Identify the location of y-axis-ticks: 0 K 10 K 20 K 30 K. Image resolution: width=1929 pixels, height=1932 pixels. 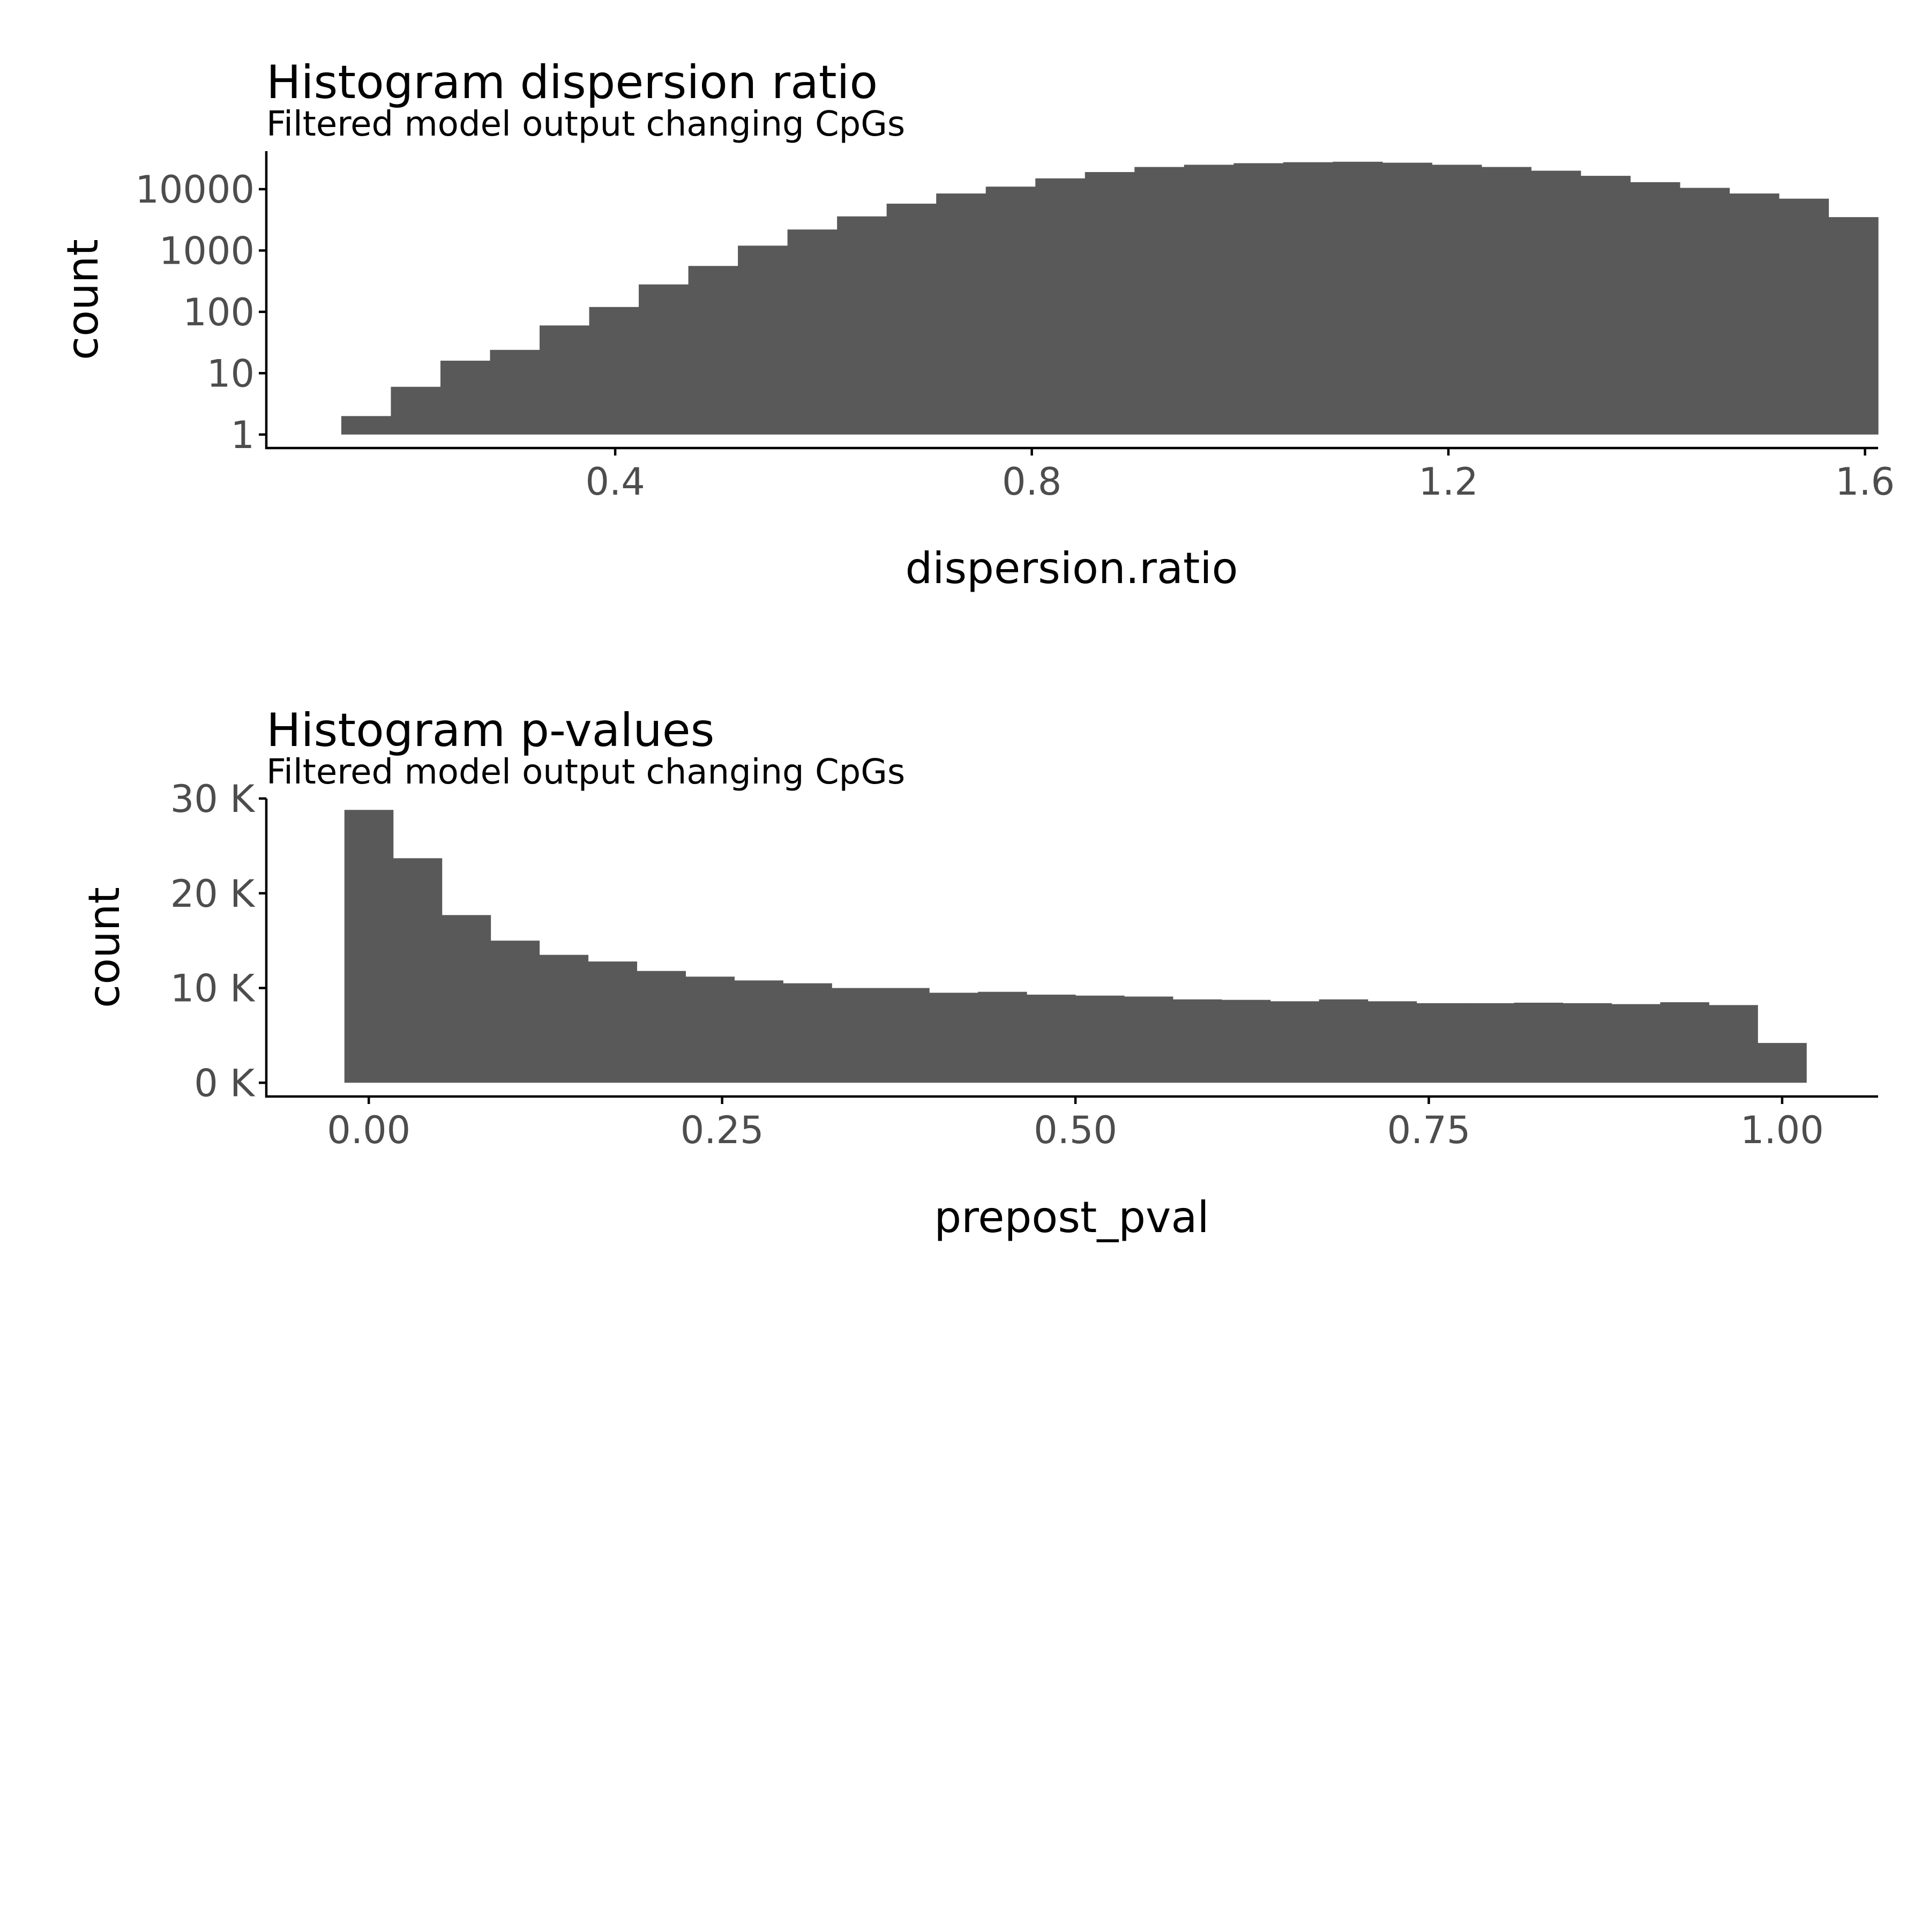
(218, 941).